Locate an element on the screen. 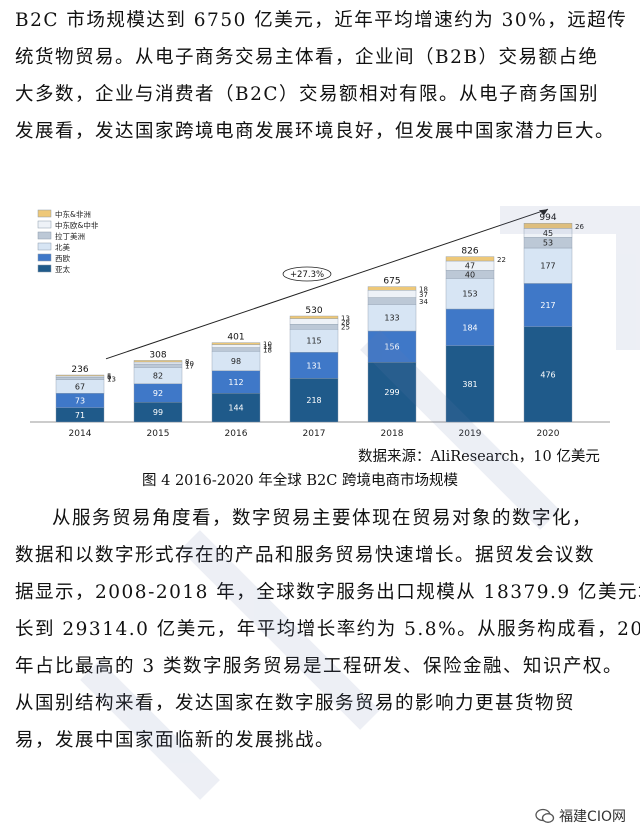 The width and height of the screenshot is (640, 840). x-tick-label: 2018 is located at coordinates (392, 434).